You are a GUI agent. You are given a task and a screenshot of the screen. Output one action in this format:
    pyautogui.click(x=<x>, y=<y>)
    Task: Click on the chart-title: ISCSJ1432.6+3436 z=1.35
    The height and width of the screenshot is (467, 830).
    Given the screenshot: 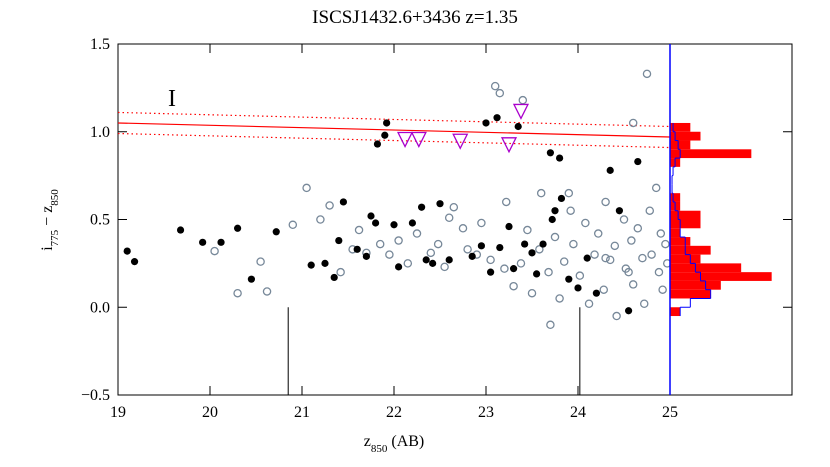 What is the action you would take?
    pyautogui.click(x=415, y=17)
    